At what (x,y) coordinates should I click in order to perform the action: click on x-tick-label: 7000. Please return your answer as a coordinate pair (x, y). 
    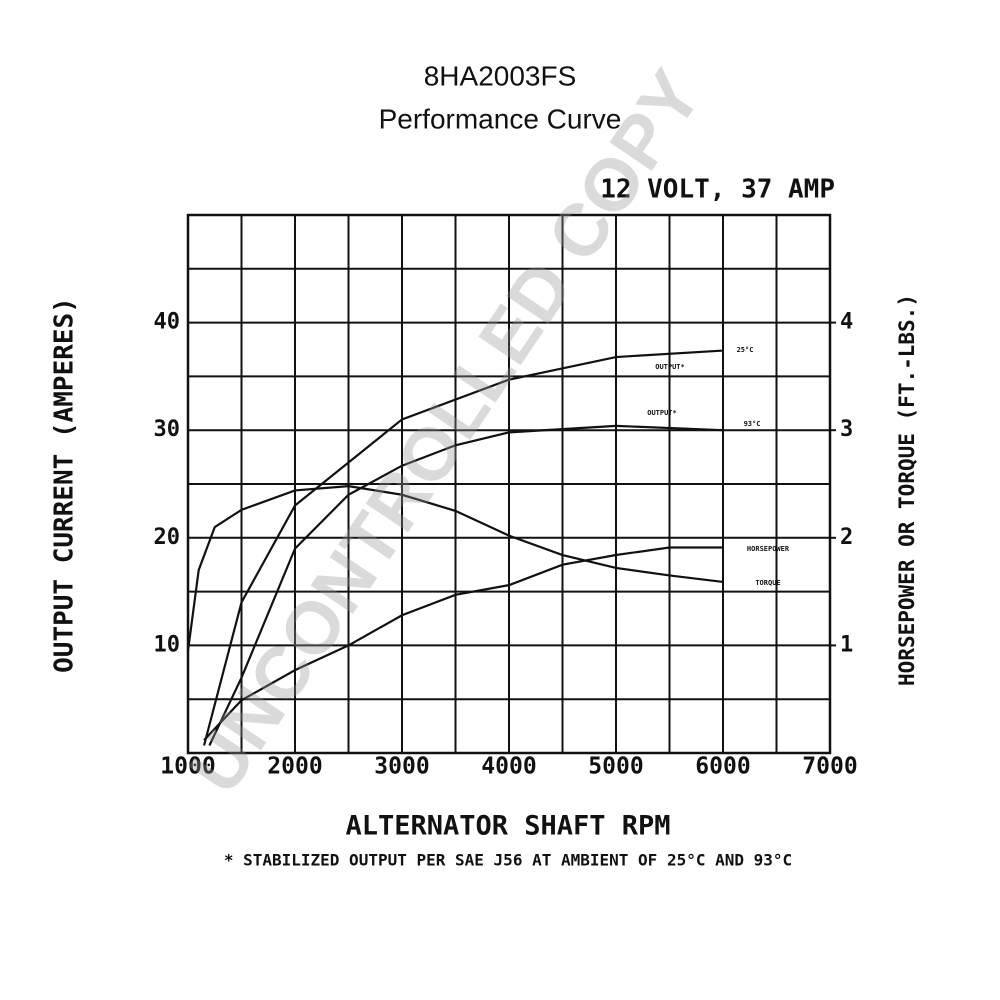
    Looking at the image, I should click on (829, 767).